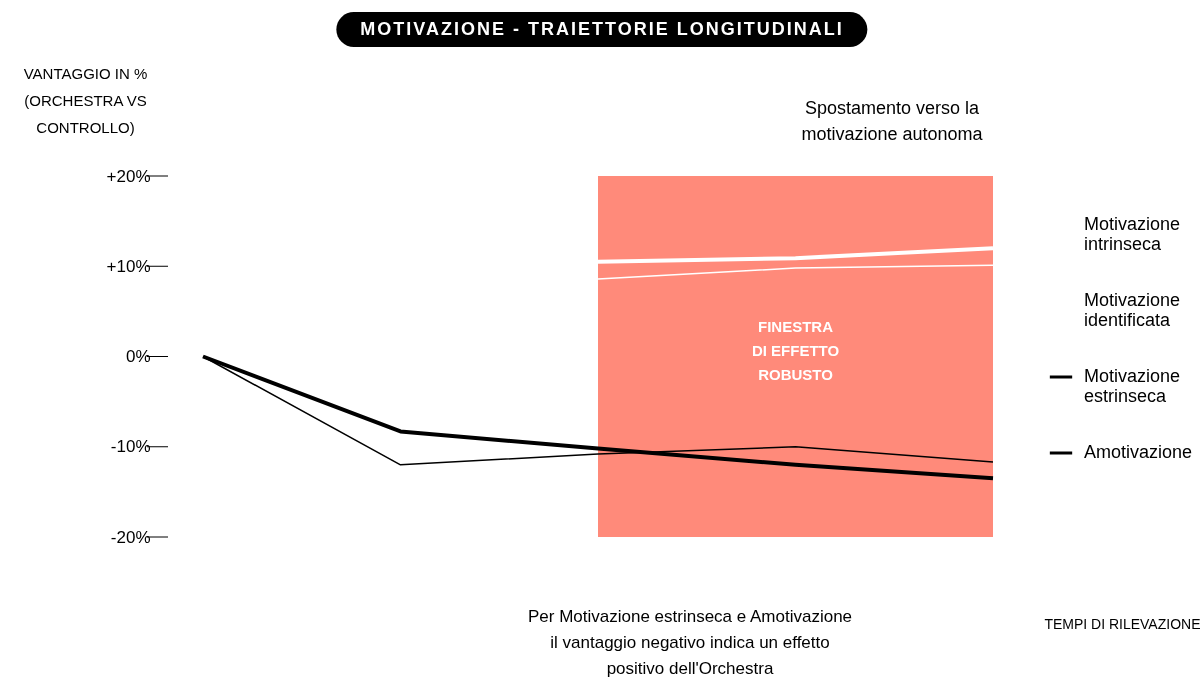 This screenshot has height=686, width=1204. Describe the element at coordinates (795, 350) in the screenshot. I see `annotation: FINESTRA DI EFFETTO ROBUSTO` at that location.